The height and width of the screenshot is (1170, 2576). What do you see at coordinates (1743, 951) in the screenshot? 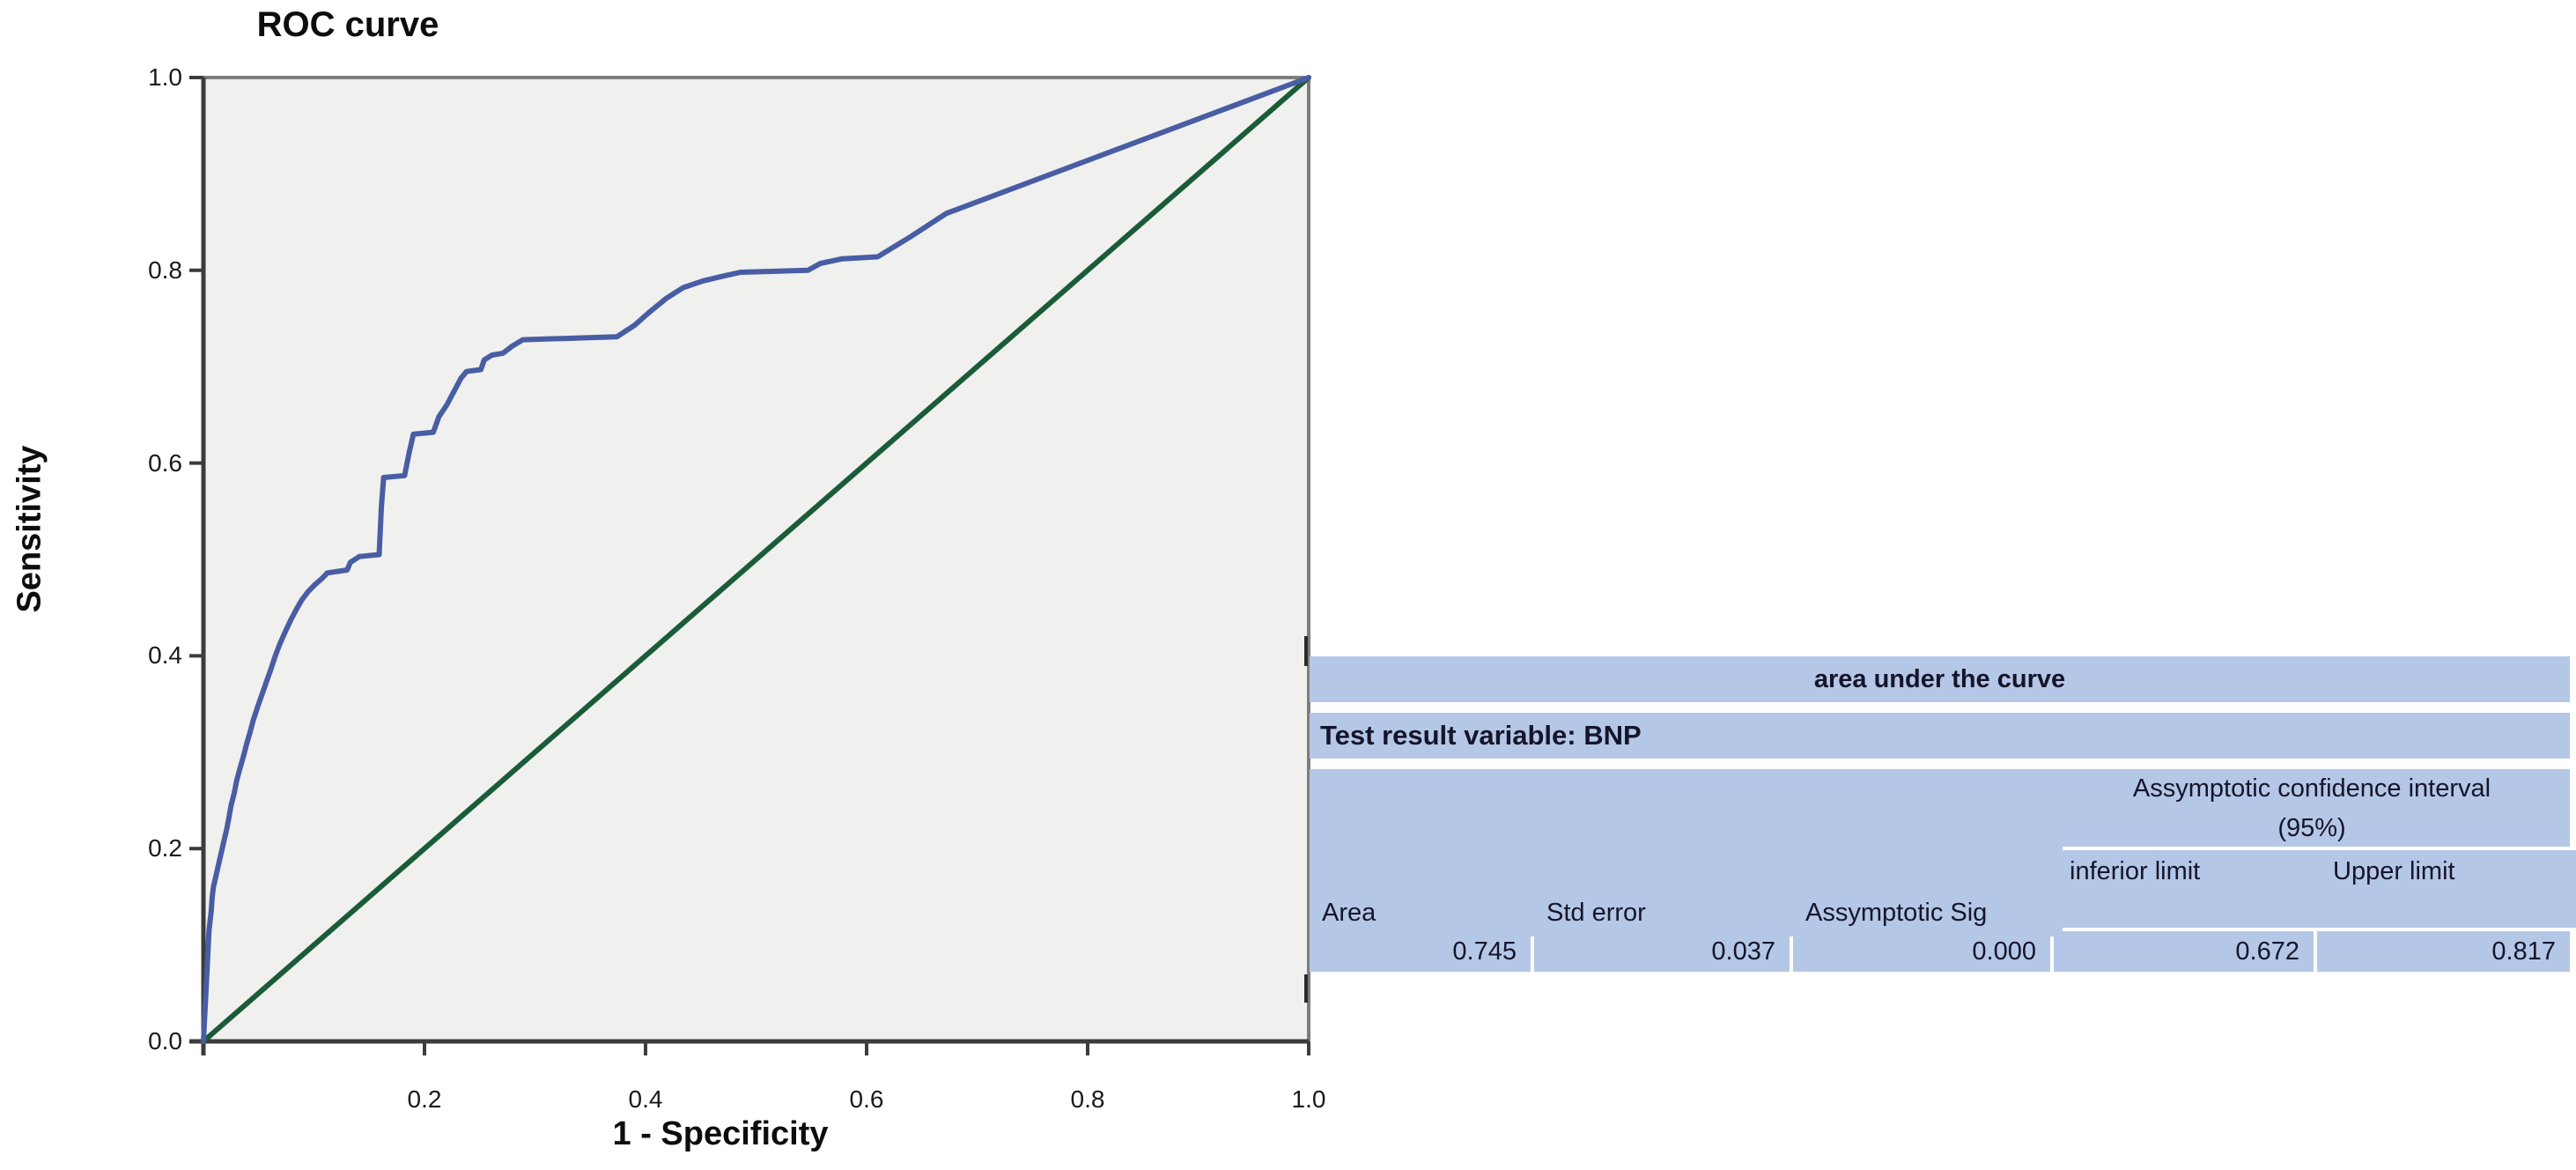
I see `value-std-error-text: 0.037` at bounding box center [1743, 951].